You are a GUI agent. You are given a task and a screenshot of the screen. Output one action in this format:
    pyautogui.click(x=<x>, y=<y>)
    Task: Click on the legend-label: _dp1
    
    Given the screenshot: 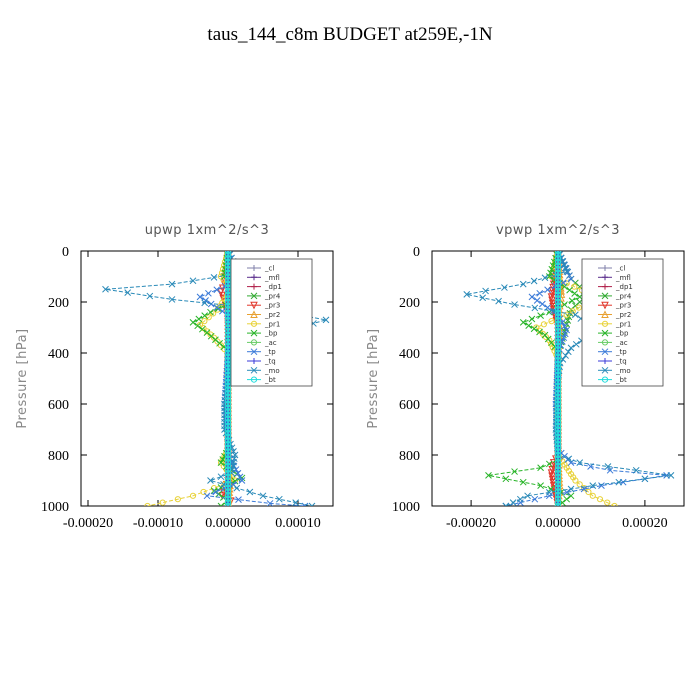 What is the action you would take?
    pyautogui.click(x=273, y=287)
    